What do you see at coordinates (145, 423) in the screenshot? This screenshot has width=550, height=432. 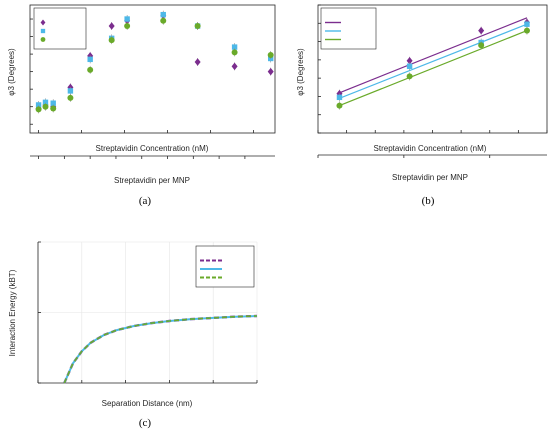 I see `panel-caption: (c)` at bounding box center [145, 423].